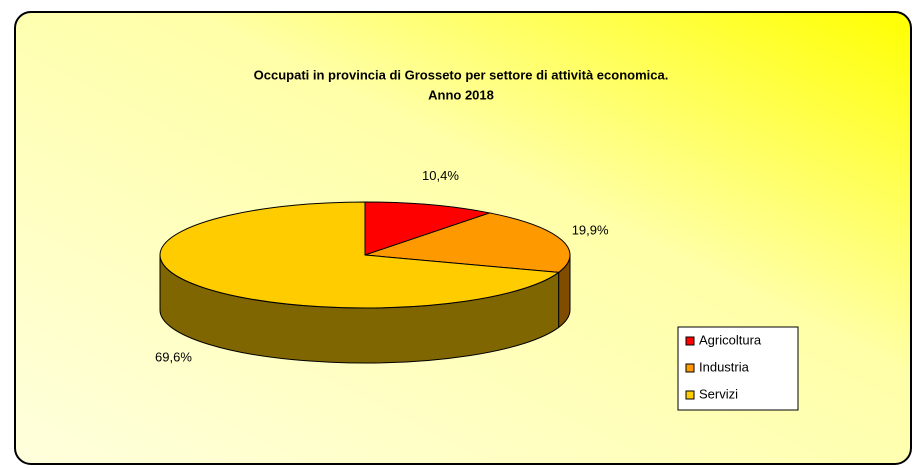 The height and width of the screenshot is (468, 915). What do you see at coordinates (461, 94) in the screenshot?
I see `chart-subtitle: Anno 2018` at bounding box center [461, 94].